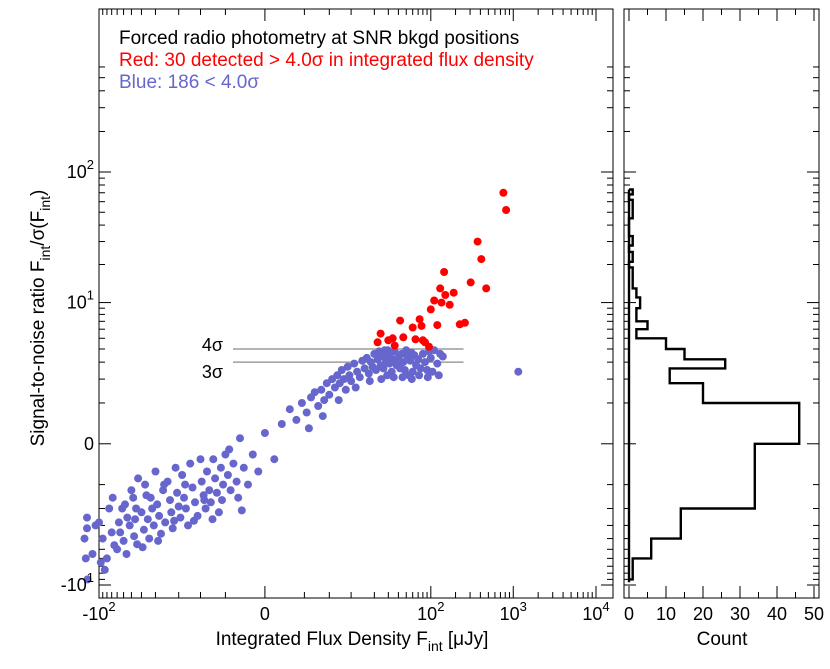 This screenshot has height=669, width=830. Describe the element at coordinates (430, 611) in the screenshot. I see `x-tick-label: 10²` at that location.